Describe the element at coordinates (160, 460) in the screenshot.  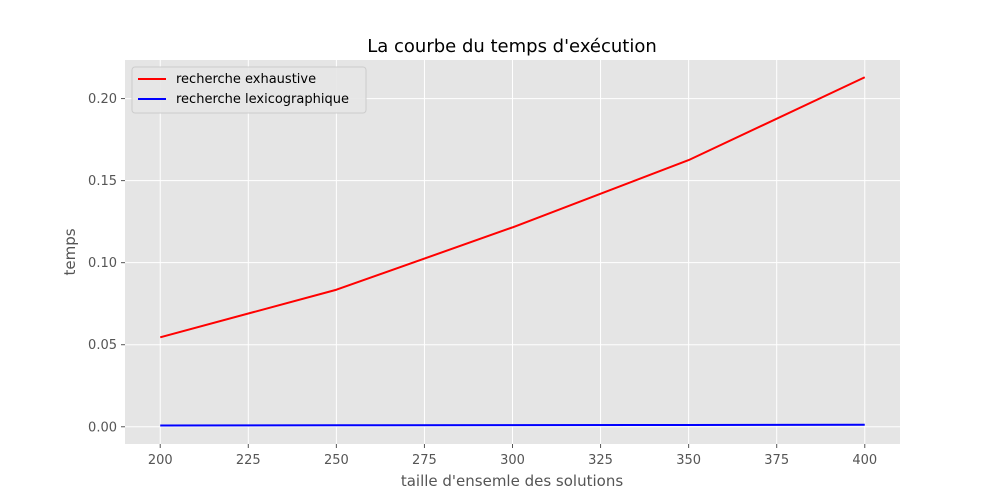
I see `x-tick-label: 200` at that location.